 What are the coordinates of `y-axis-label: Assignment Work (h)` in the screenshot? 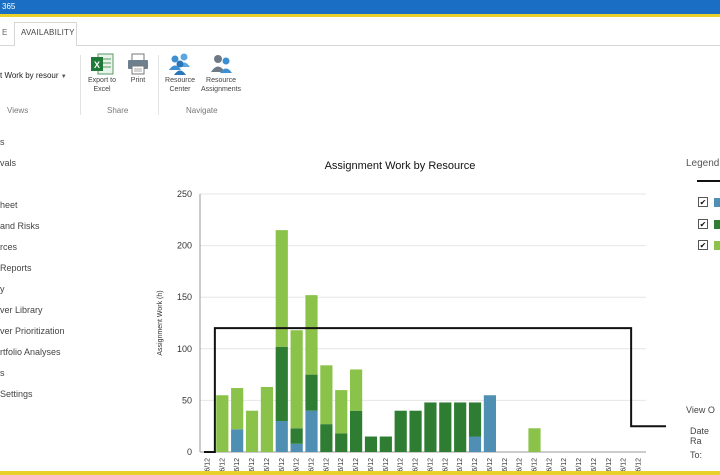 It's located at (160, 322).